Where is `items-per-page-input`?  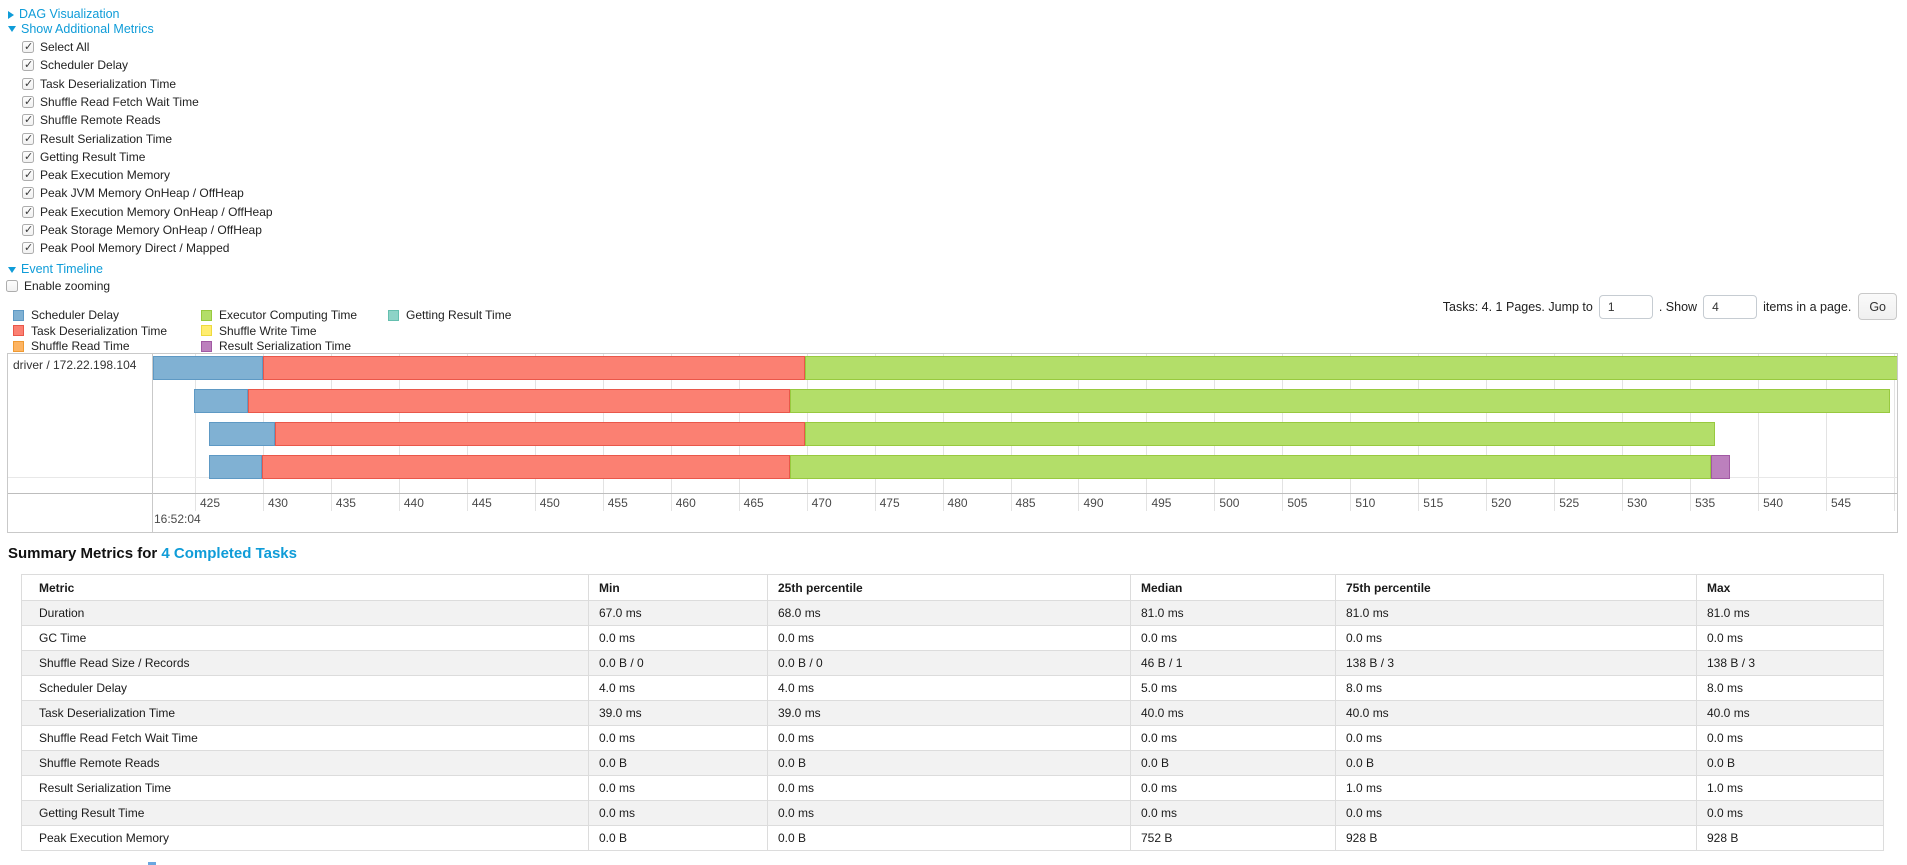
items-per-page-input is located at coordinates (1730, 306).